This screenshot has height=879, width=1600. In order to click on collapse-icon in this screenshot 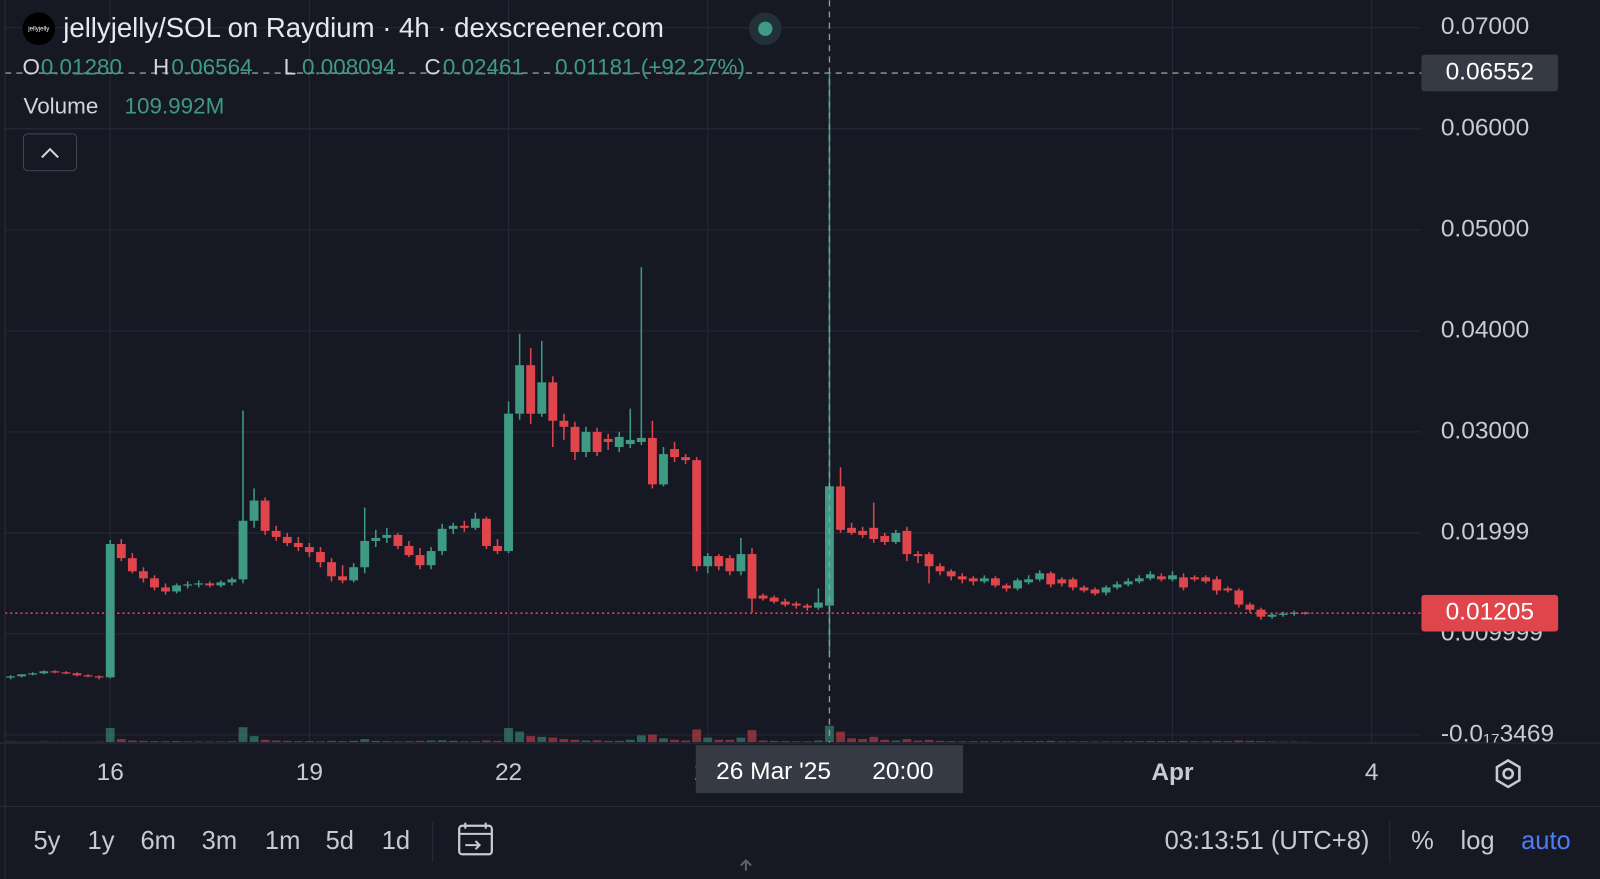, I will do `click(50, 153)`.